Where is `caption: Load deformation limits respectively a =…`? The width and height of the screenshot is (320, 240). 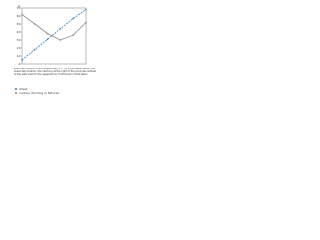 caption: Load deformation limits respectively a =… is located at coordinates (55, 72).